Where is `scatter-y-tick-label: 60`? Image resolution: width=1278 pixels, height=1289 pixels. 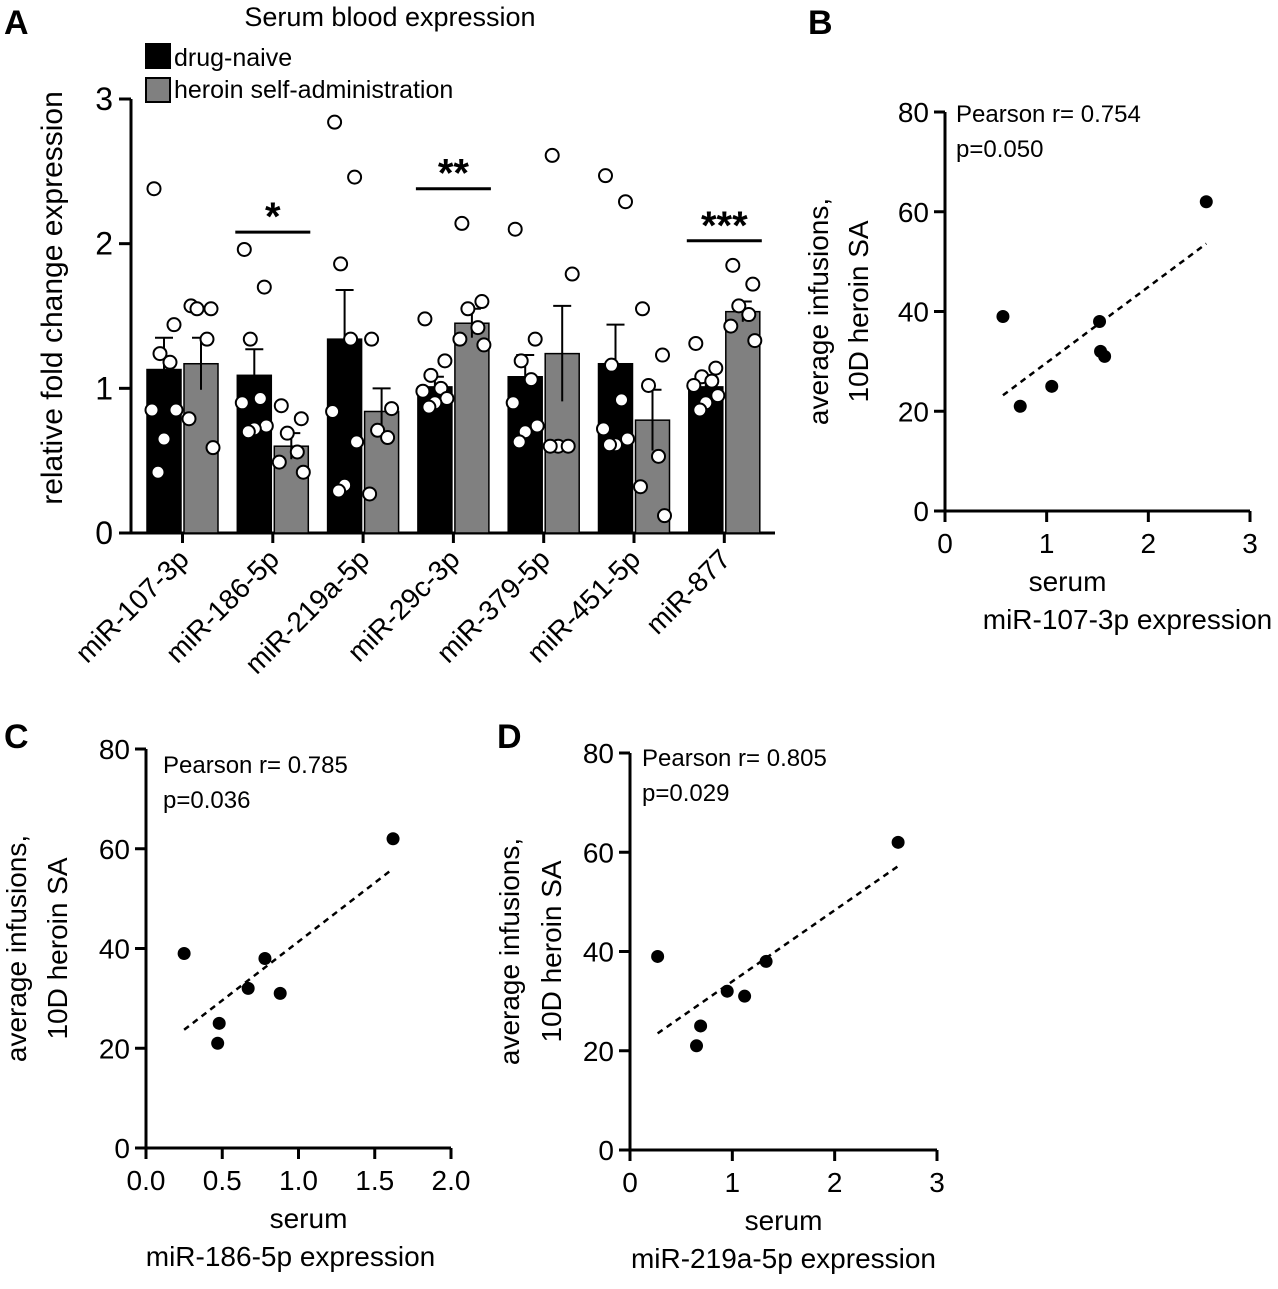
scatter-y-tick-label: 60 is located at coordinates (913, 212).